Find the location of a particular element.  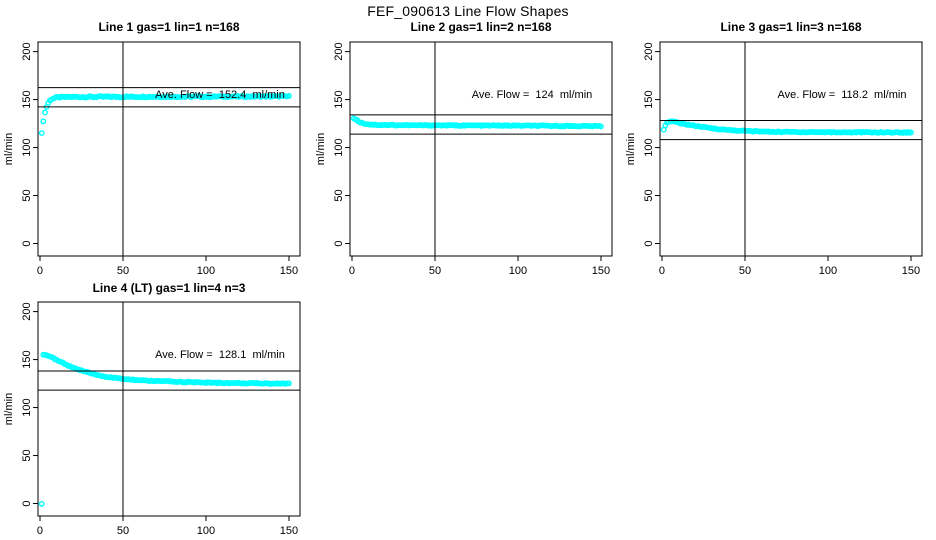

subplot1-y-axis-label: ml/min is located at coordinates (9, 149).